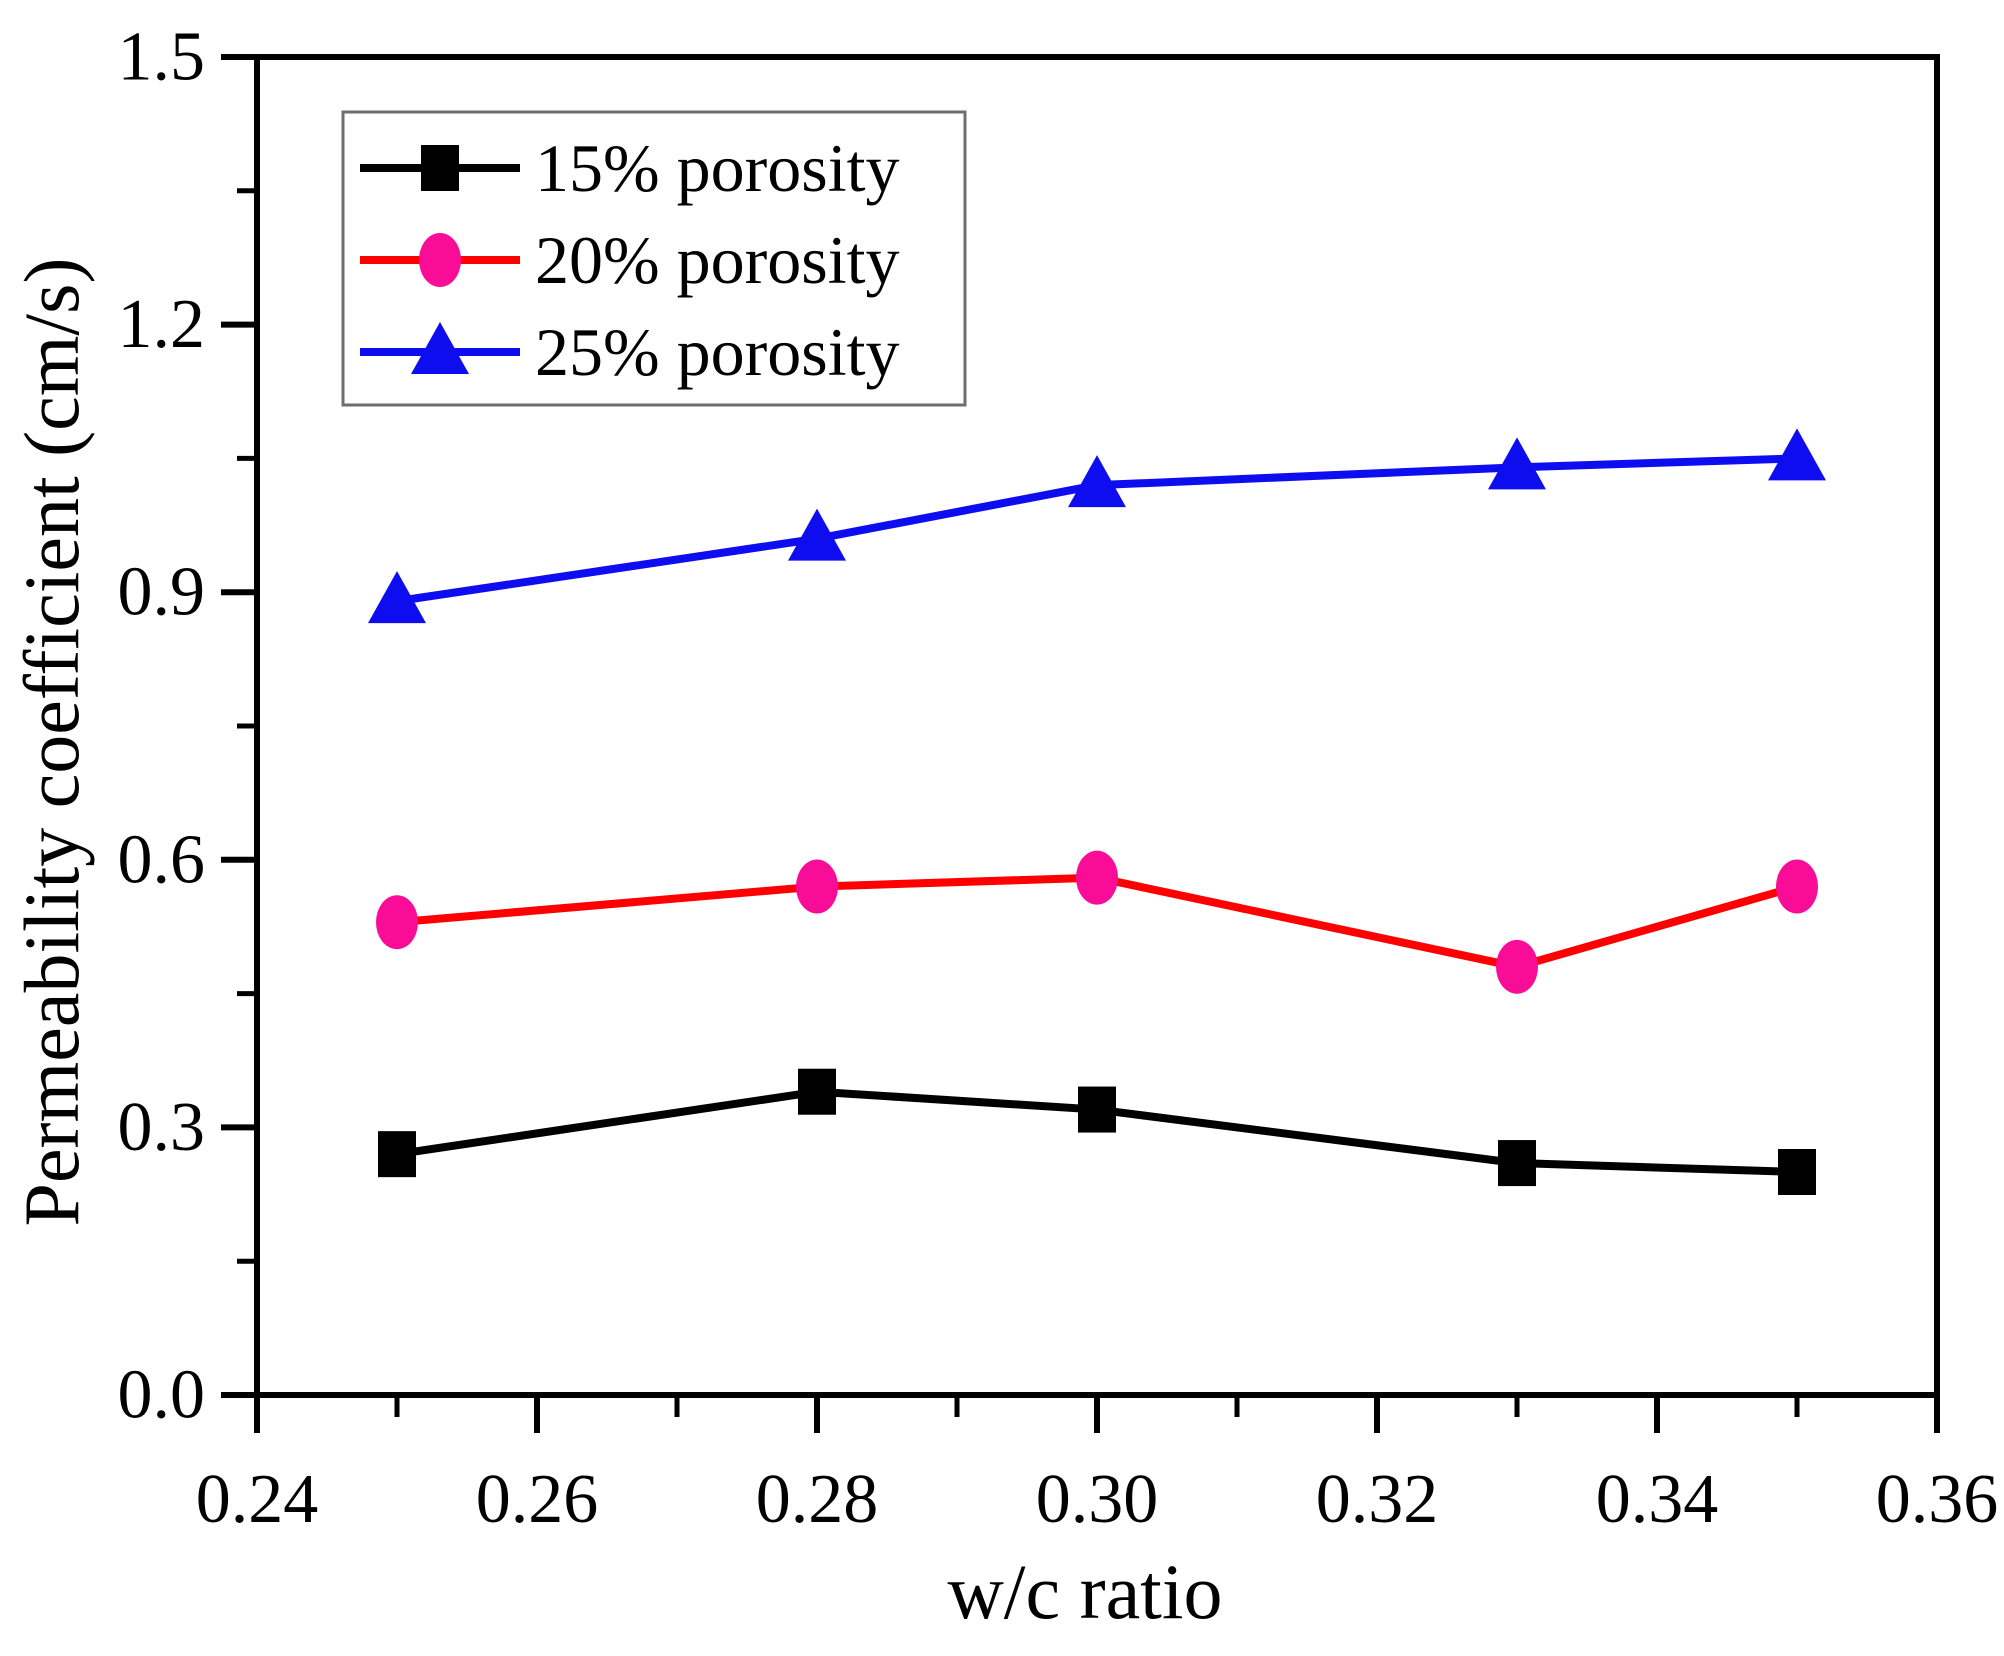 The image size is (2004, 1656). Describe the element at coordinates (817, 1499) in the screenshot. I see `x-tick-label: 0.28` at that location.